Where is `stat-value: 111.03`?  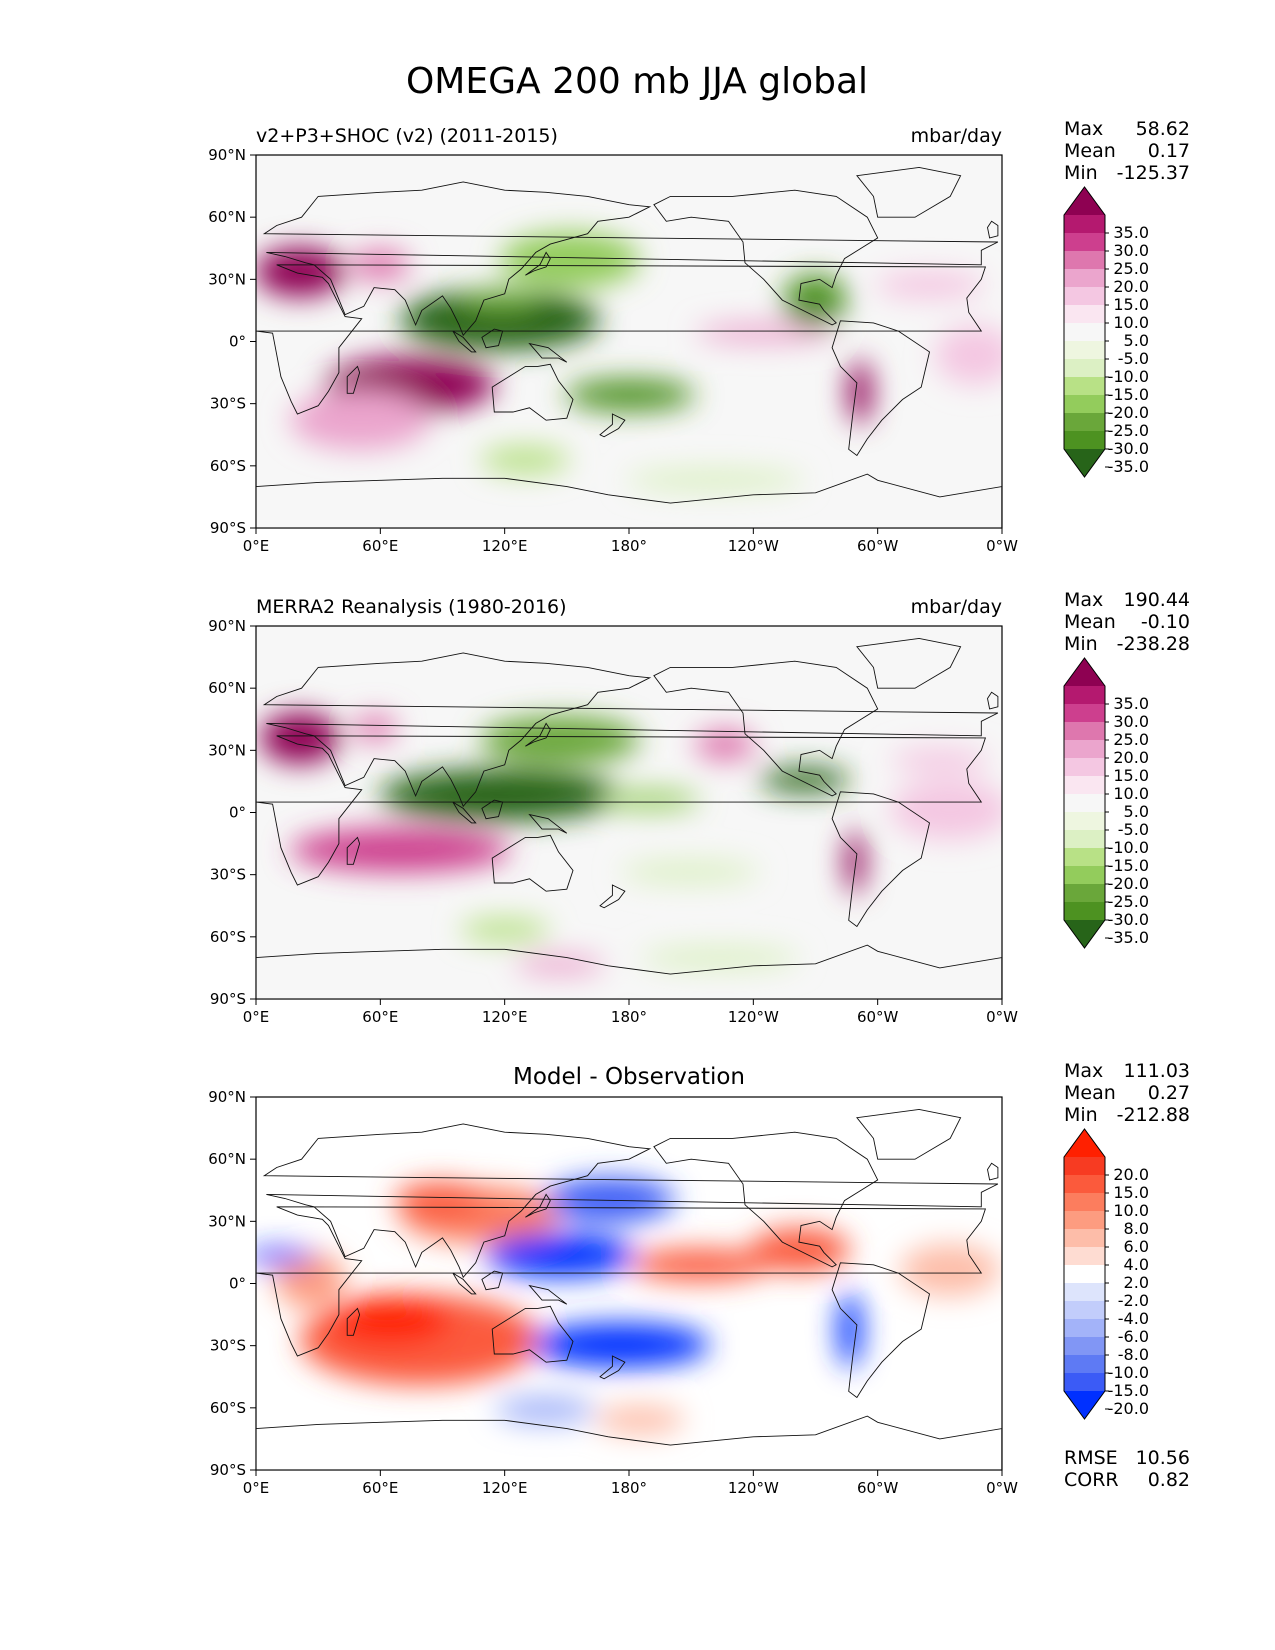
stat-value: 111.03 is located at coordinates (1157, 1071).